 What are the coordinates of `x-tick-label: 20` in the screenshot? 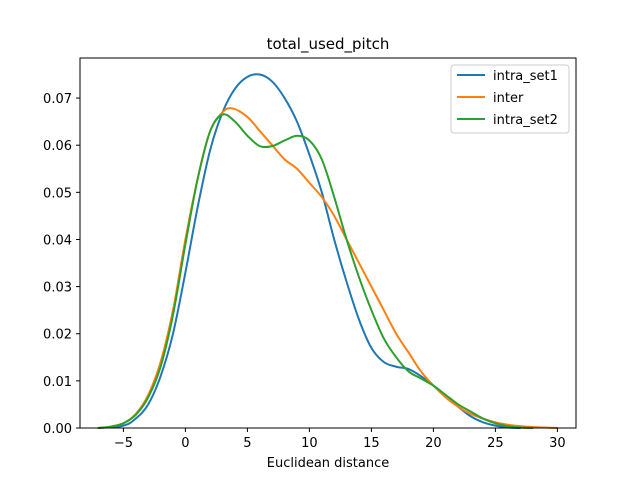 It's located at (433, 443).